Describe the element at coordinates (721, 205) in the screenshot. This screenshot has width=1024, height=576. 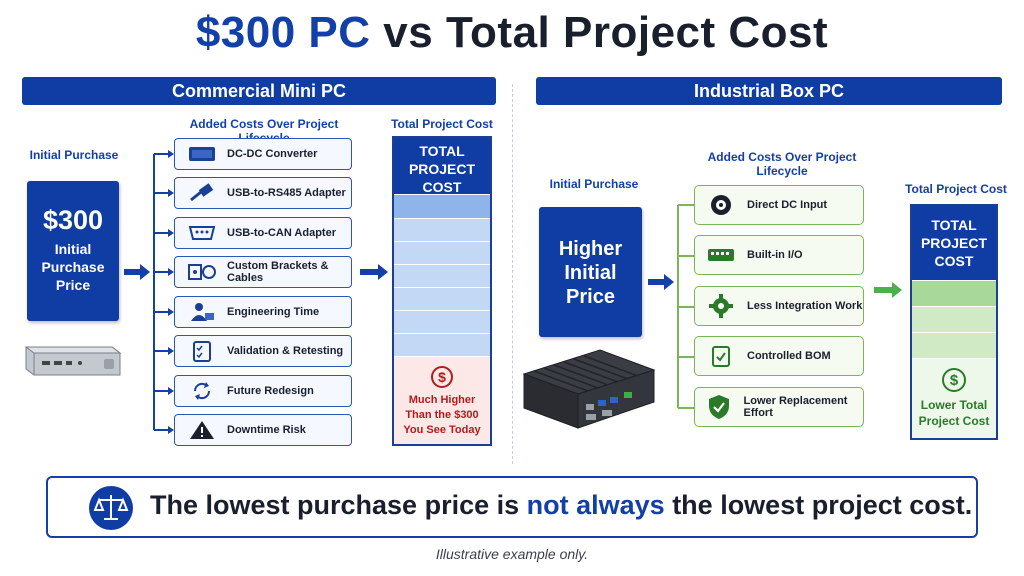
I see `power-jack-icon` at that location.